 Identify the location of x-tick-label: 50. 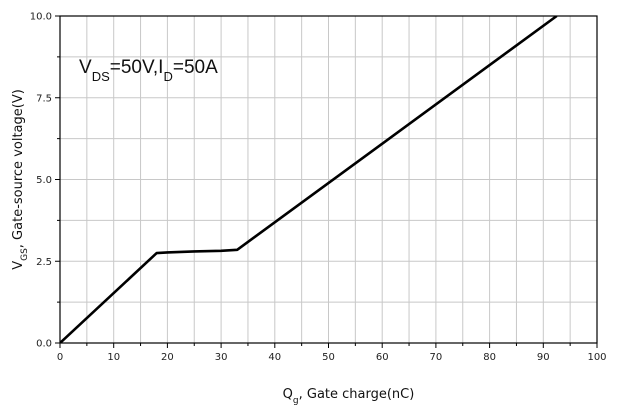
(328, 357).